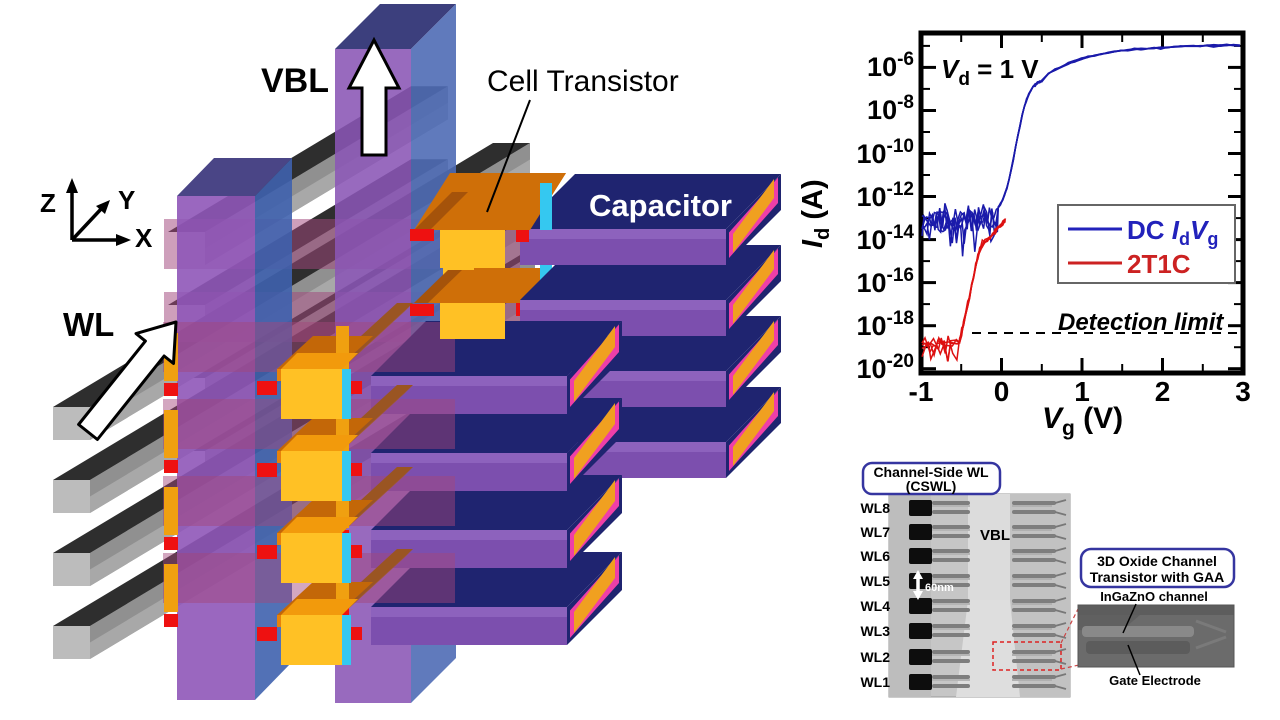  What do you see at coordinates (875, 532) in the screenshot?
I see `svg-text: WL7` at bounding box center [875, 532].